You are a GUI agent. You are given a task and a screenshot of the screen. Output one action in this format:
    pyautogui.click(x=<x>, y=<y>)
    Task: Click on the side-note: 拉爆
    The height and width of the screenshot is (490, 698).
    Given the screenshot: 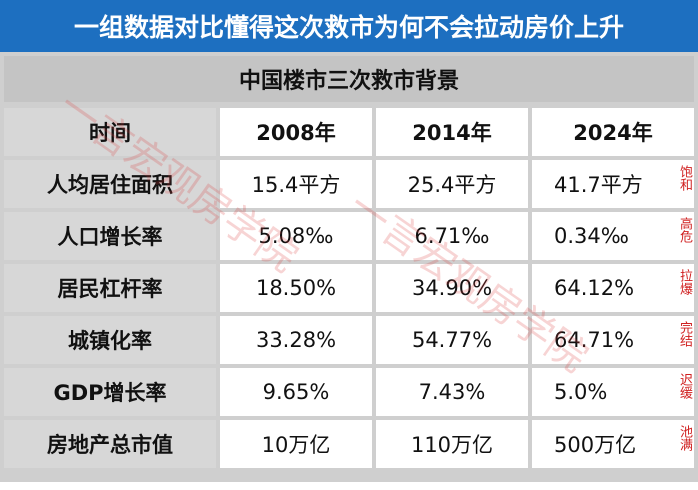 What is the action you would take?
    pyautogui.click(x=684, y=282)
    